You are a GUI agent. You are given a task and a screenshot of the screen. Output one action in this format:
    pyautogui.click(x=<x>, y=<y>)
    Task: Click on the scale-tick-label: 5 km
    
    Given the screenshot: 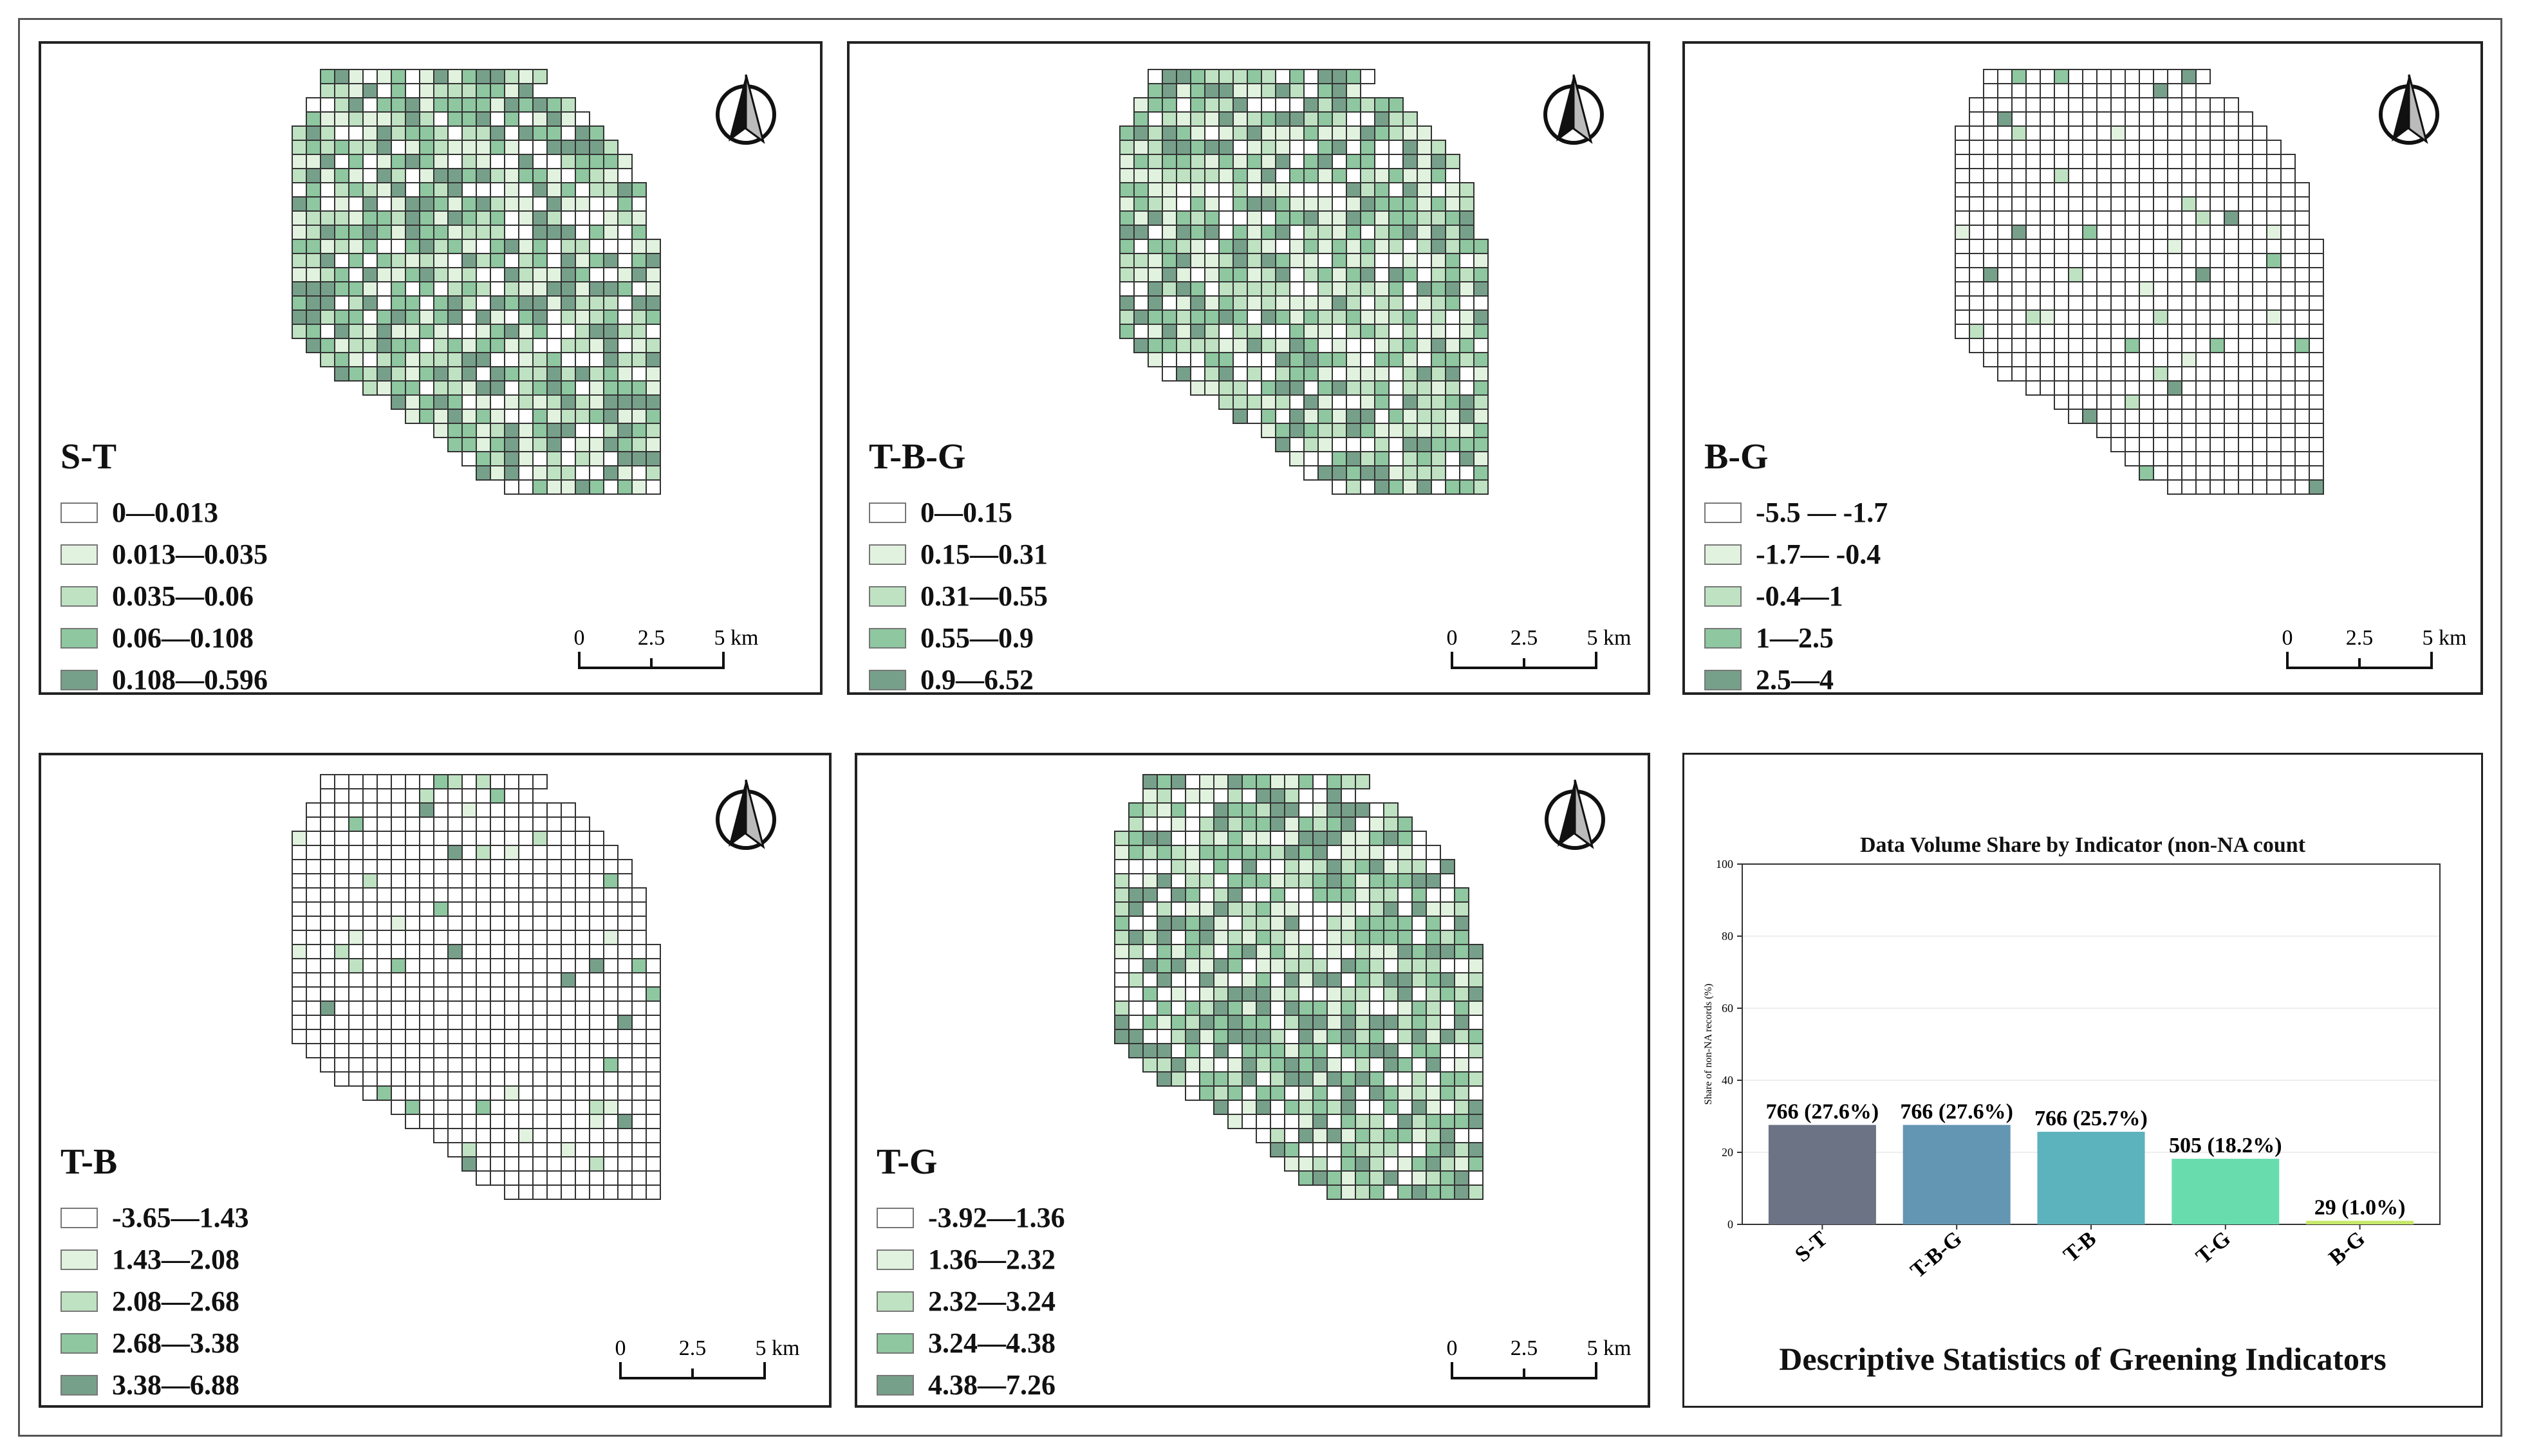 What is the action you would take?
    pyautogui.click(x=1609, y=1348)
    